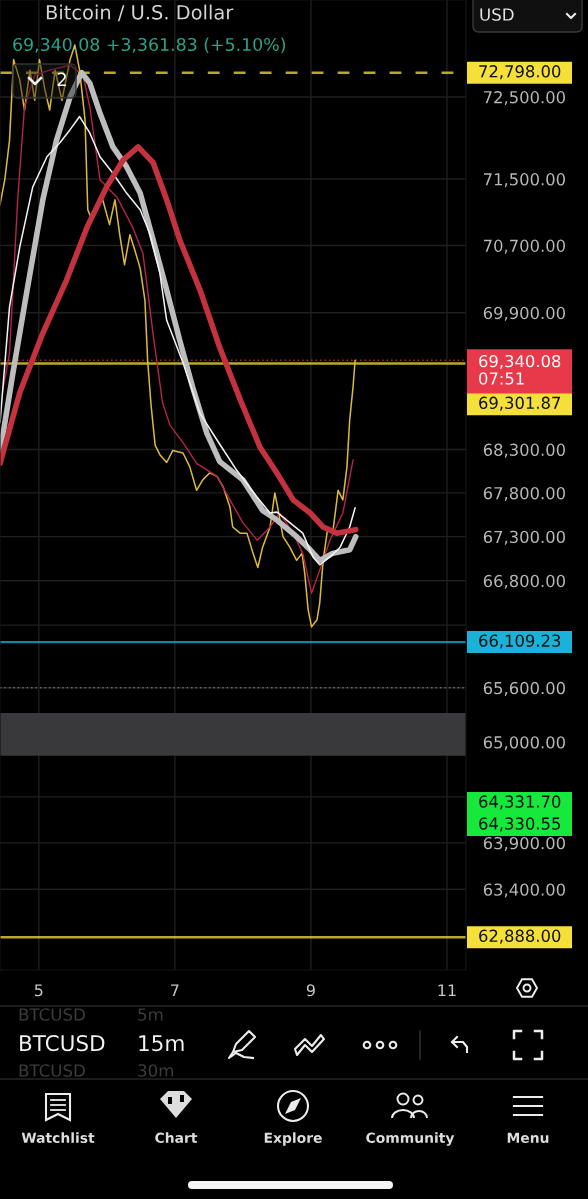 This screenshot has width=588, height=1199. What do you see at coordinates (519, 824) in the screenshot?
I see `text: 64,330.55` at bounding box center [519, 824].